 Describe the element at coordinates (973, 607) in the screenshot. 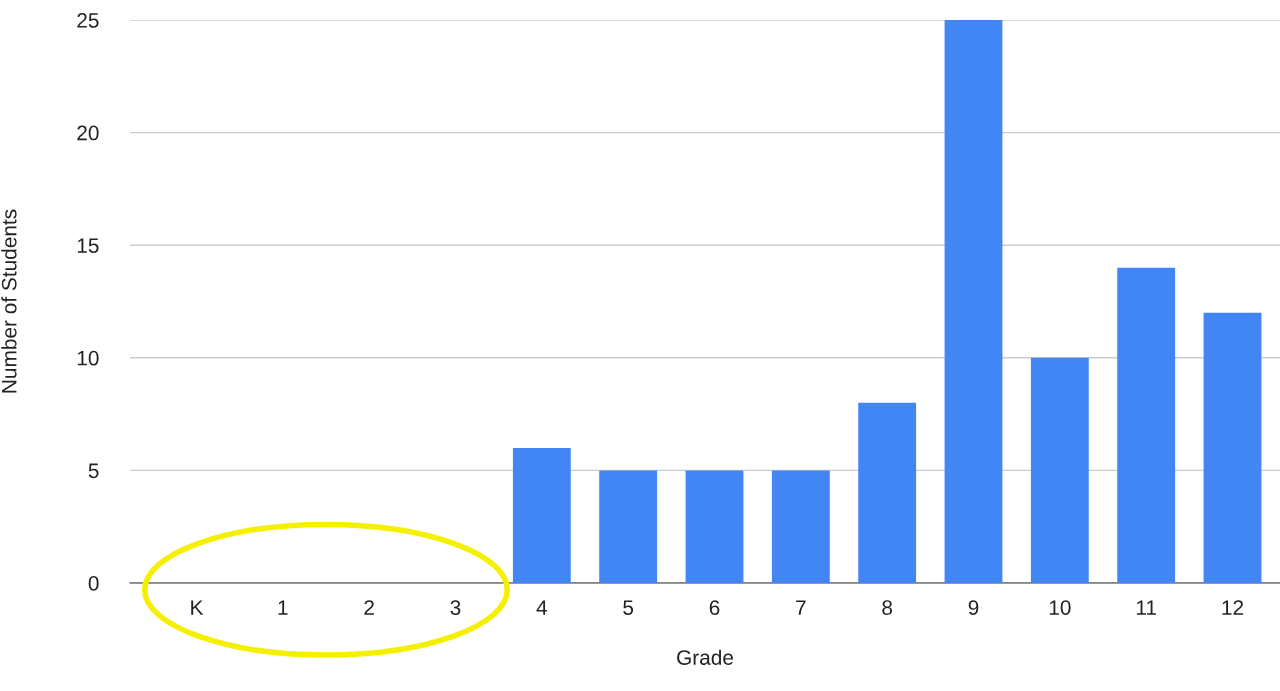

I see `x-tick-label: 9` at that location.